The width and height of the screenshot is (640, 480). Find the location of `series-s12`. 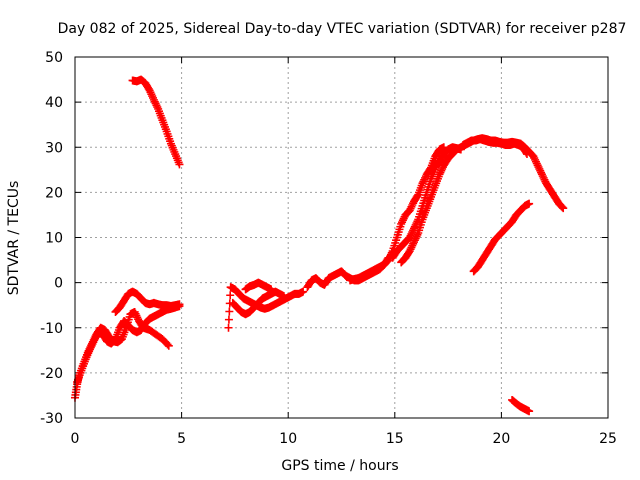

series-s12 is located at coordinates (495, 147).